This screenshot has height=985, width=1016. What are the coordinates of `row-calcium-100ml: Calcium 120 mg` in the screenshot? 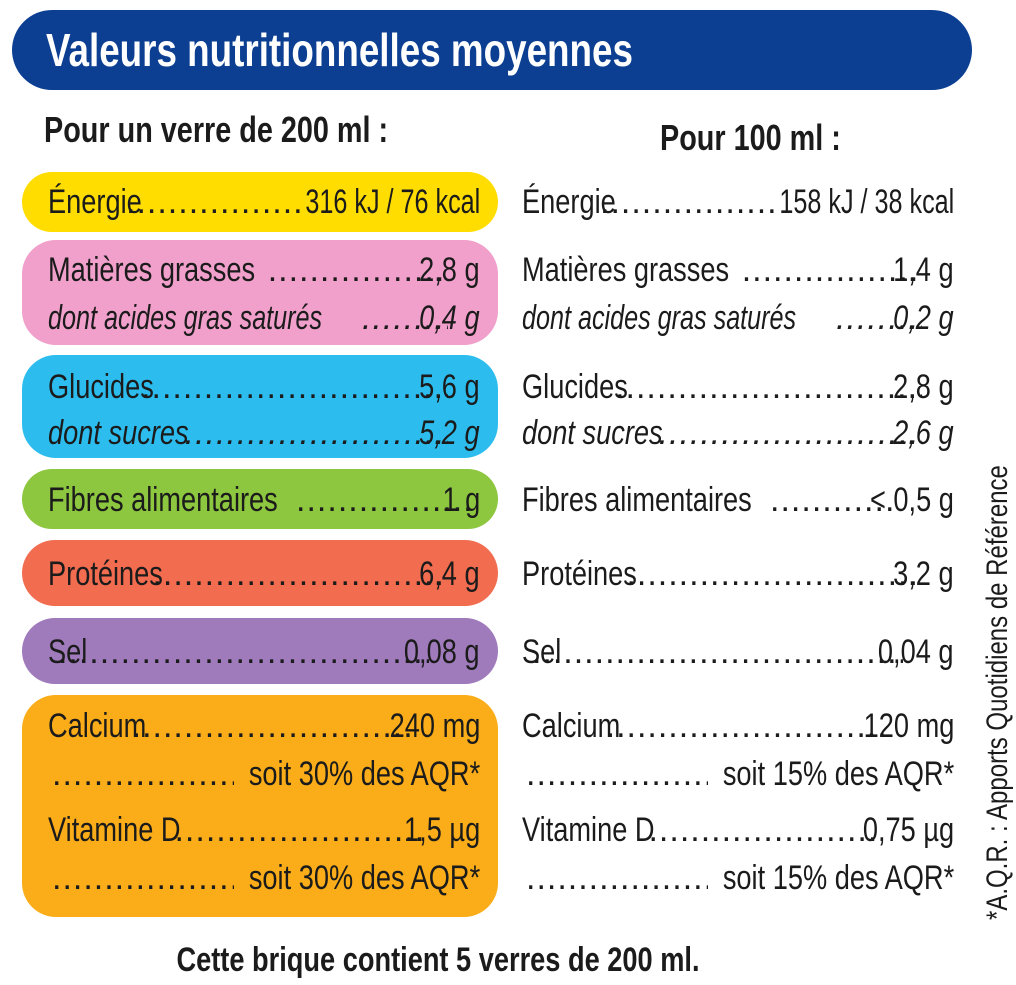 It's located at (738, 726).